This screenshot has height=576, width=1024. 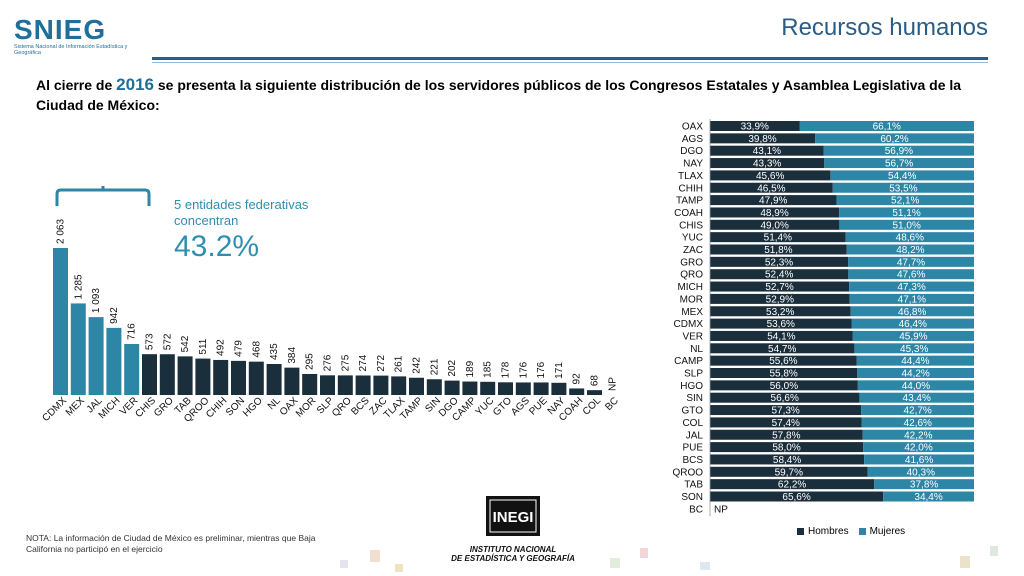 I want to click on bar-category-label: YUC, so click(x=485, y=406).